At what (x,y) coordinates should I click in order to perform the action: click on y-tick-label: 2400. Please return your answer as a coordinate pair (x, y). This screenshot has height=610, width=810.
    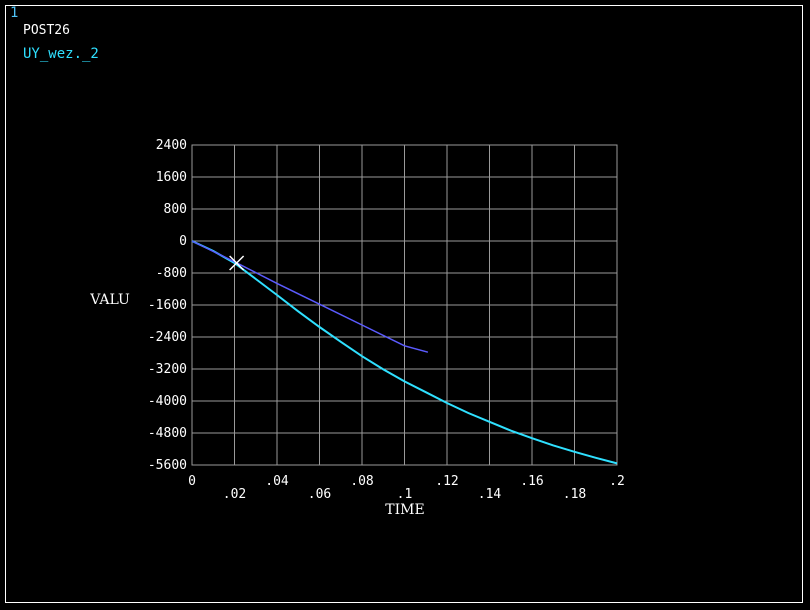
    Looking at the image, I should click on (171, 145).